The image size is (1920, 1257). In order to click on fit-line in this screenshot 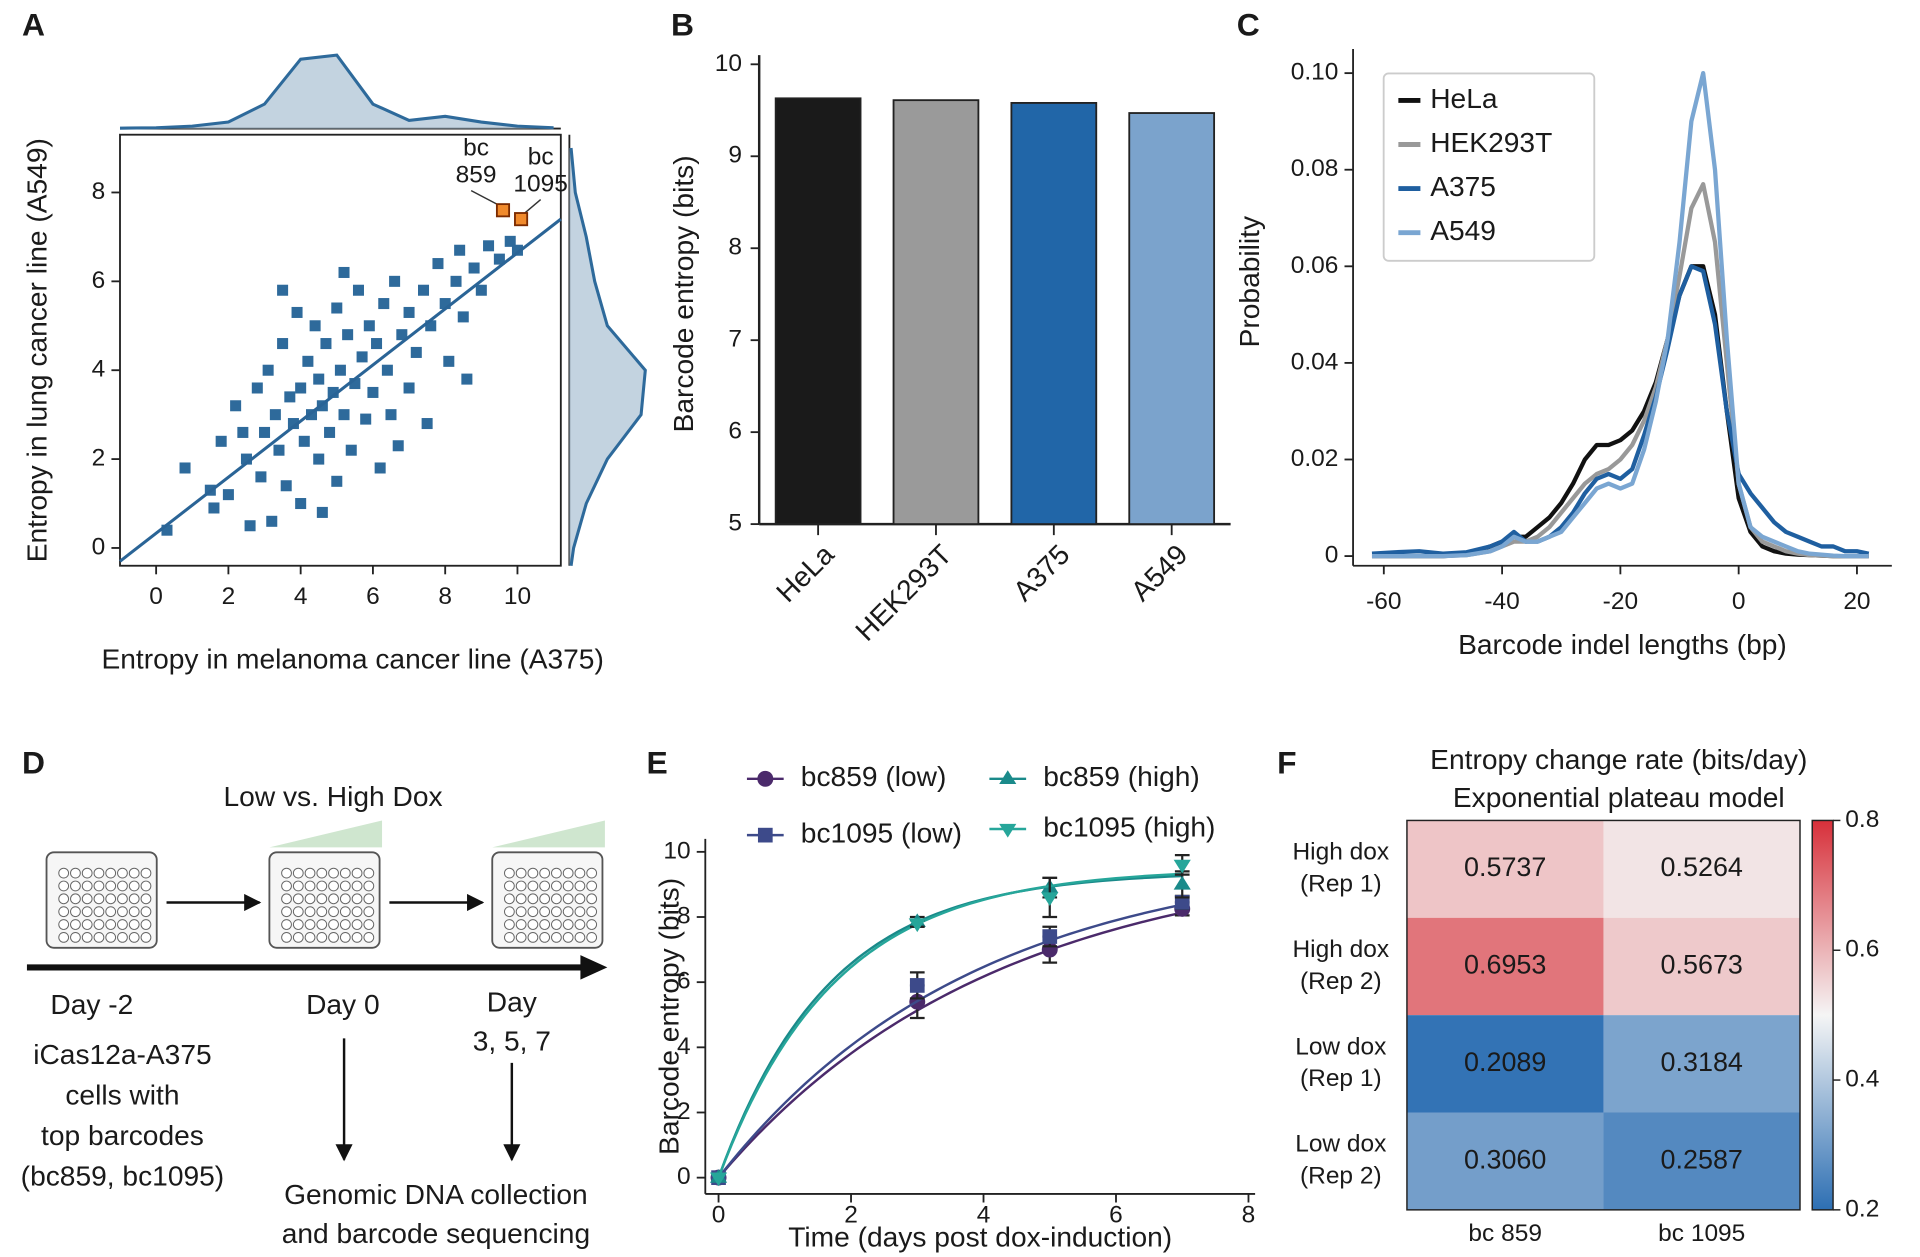, I will do `click(340, 390)`.